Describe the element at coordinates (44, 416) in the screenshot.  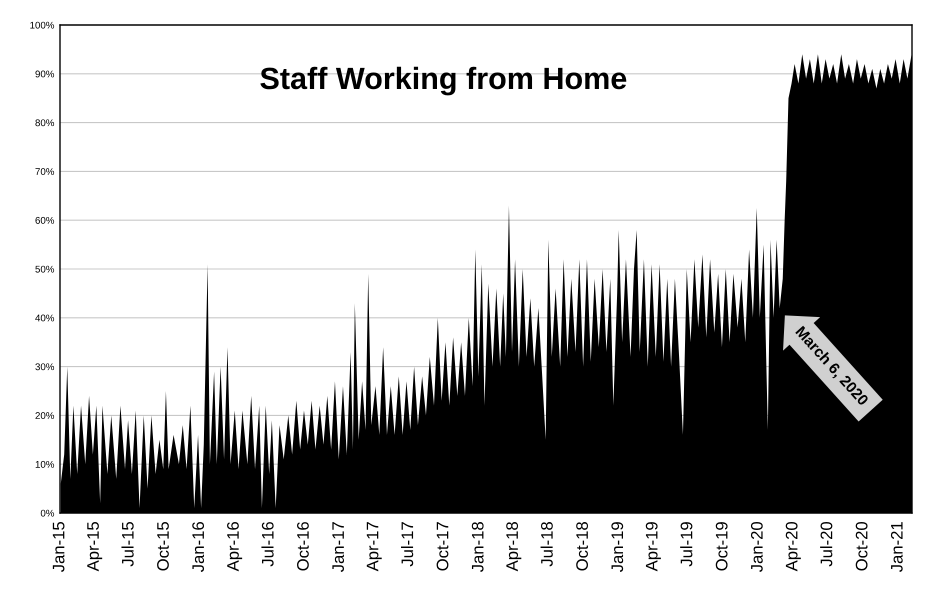
I see `y-tick-label: 20%` at that location.